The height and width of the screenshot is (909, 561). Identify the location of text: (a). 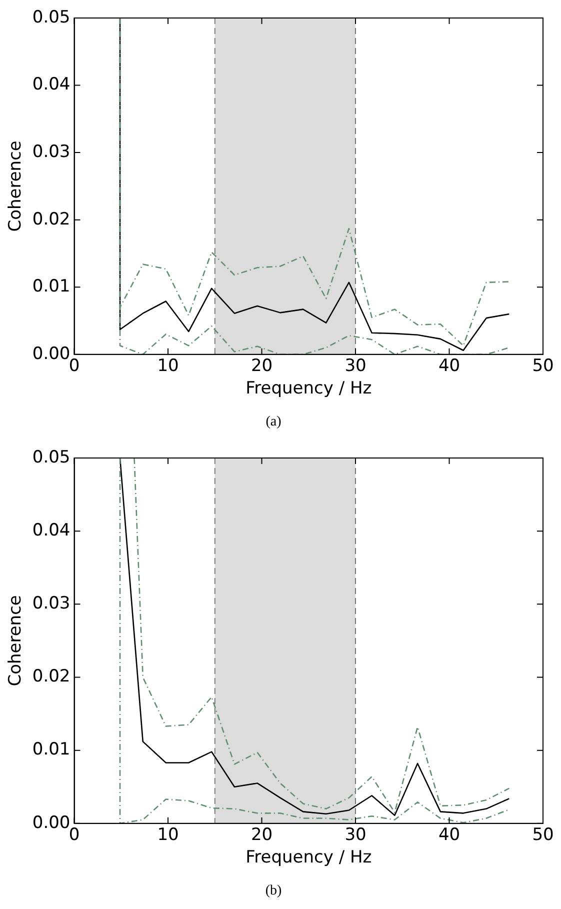
(274, 422).